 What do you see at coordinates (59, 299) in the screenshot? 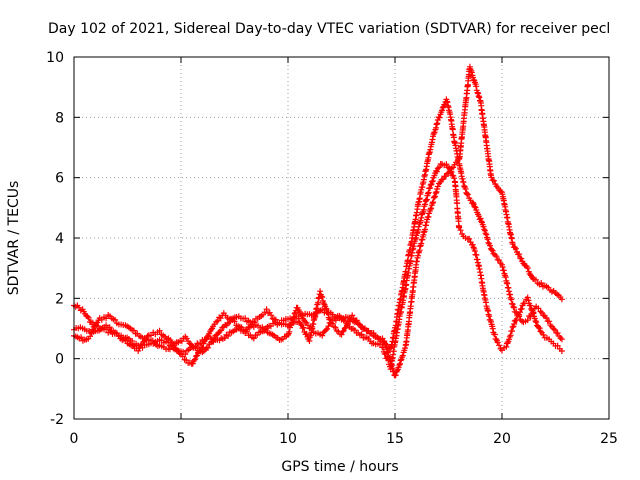
I see `y-tick-label: 2` at bounding box center [59, 299].